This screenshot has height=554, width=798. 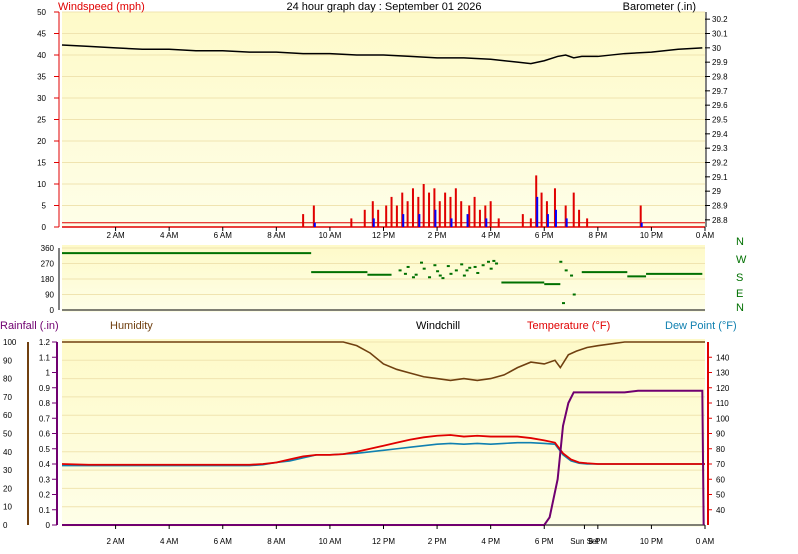 What do you see at coordinates (45, 434) in the screenshot?
I see `rainfall-tick-label: 0.6` at bounding box center [45, 434].